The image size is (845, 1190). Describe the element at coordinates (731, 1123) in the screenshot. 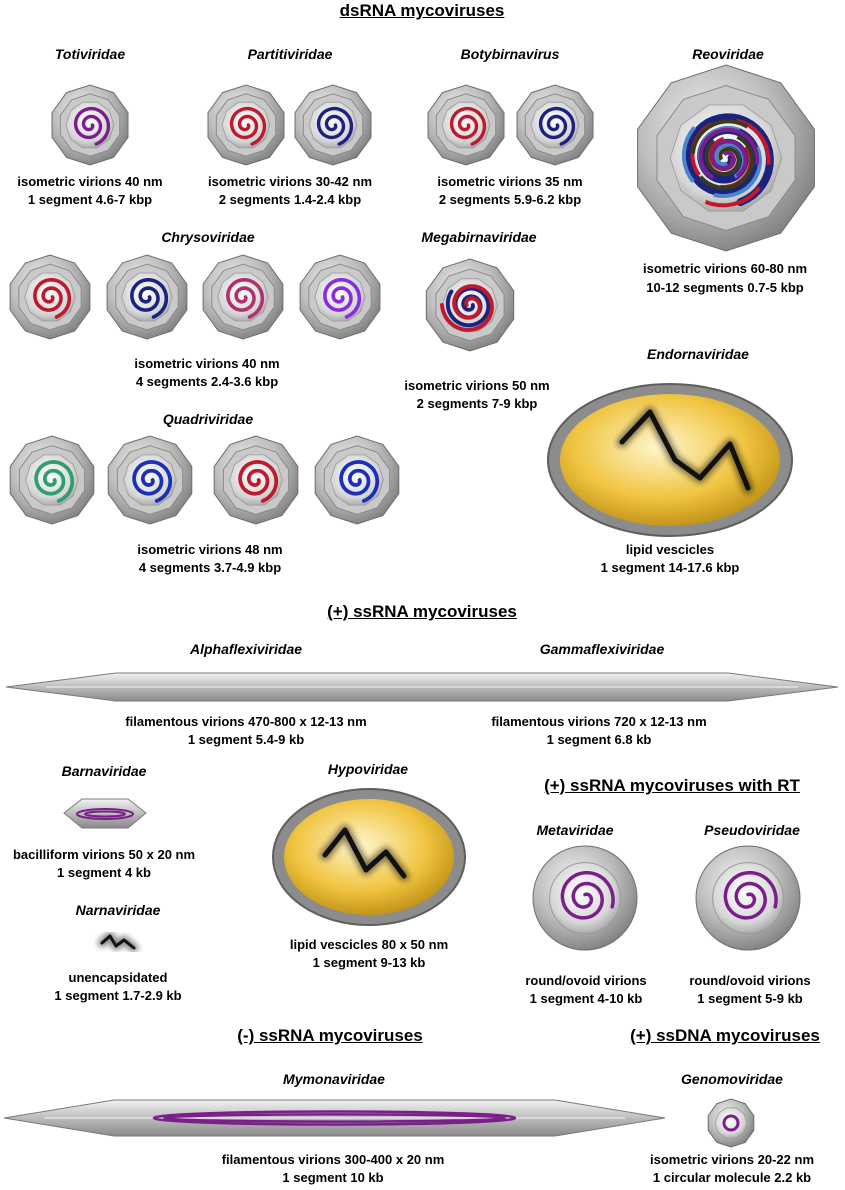

I see `genomoviridae-virion` at that location.